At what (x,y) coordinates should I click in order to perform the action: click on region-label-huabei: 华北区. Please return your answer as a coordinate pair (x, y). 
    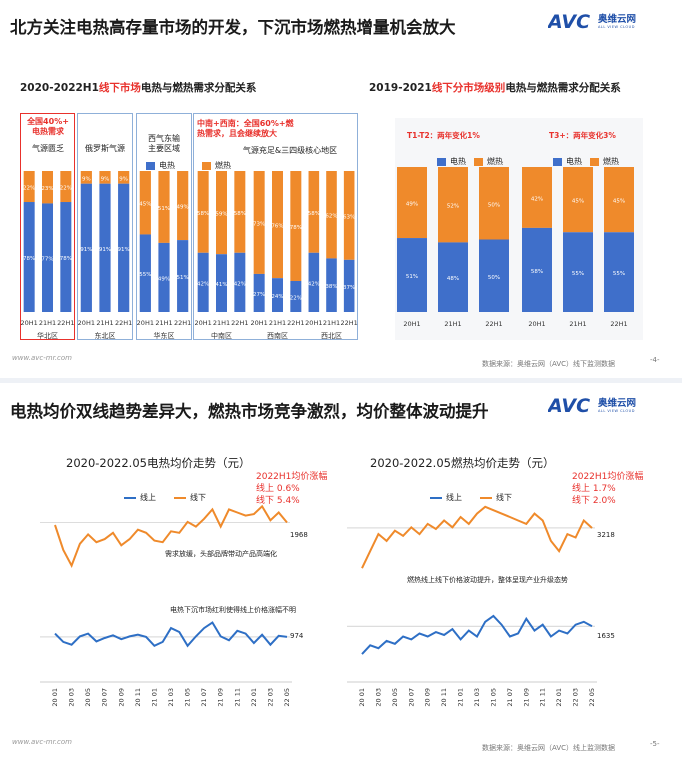
    Looking at the image, I should click on (47, 336).